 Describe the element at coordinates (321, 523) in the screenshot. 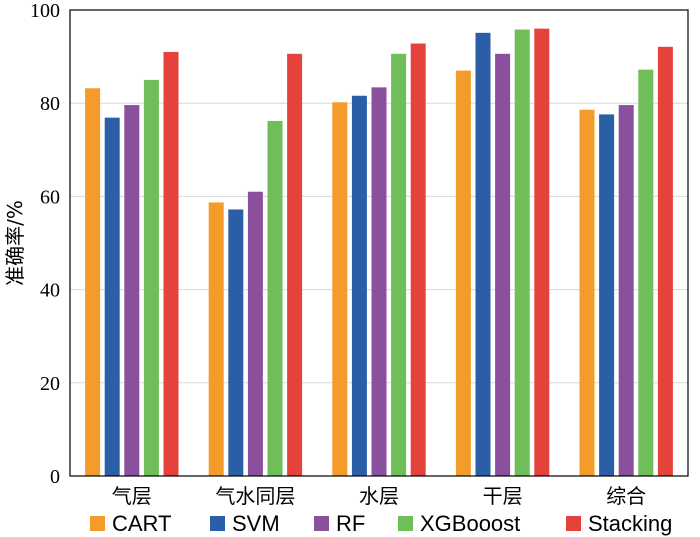

I see `legend-swatch-rf` at that location.